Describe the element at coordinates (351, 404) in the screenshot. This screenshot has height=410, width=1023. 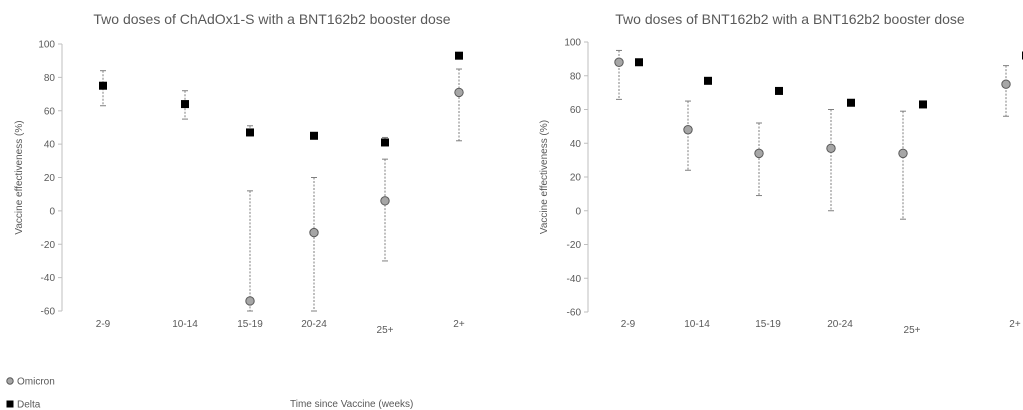
I see `shared-x-axis-label: Time since Vaccine (weeks)` at that location.